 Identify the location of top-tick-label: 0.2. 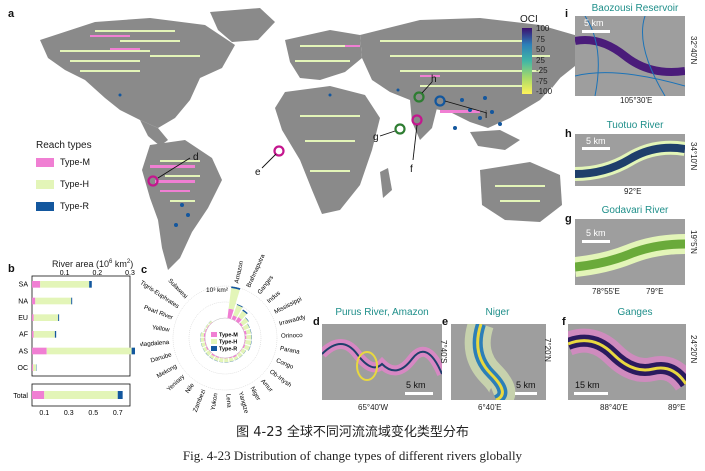
(97, 273).